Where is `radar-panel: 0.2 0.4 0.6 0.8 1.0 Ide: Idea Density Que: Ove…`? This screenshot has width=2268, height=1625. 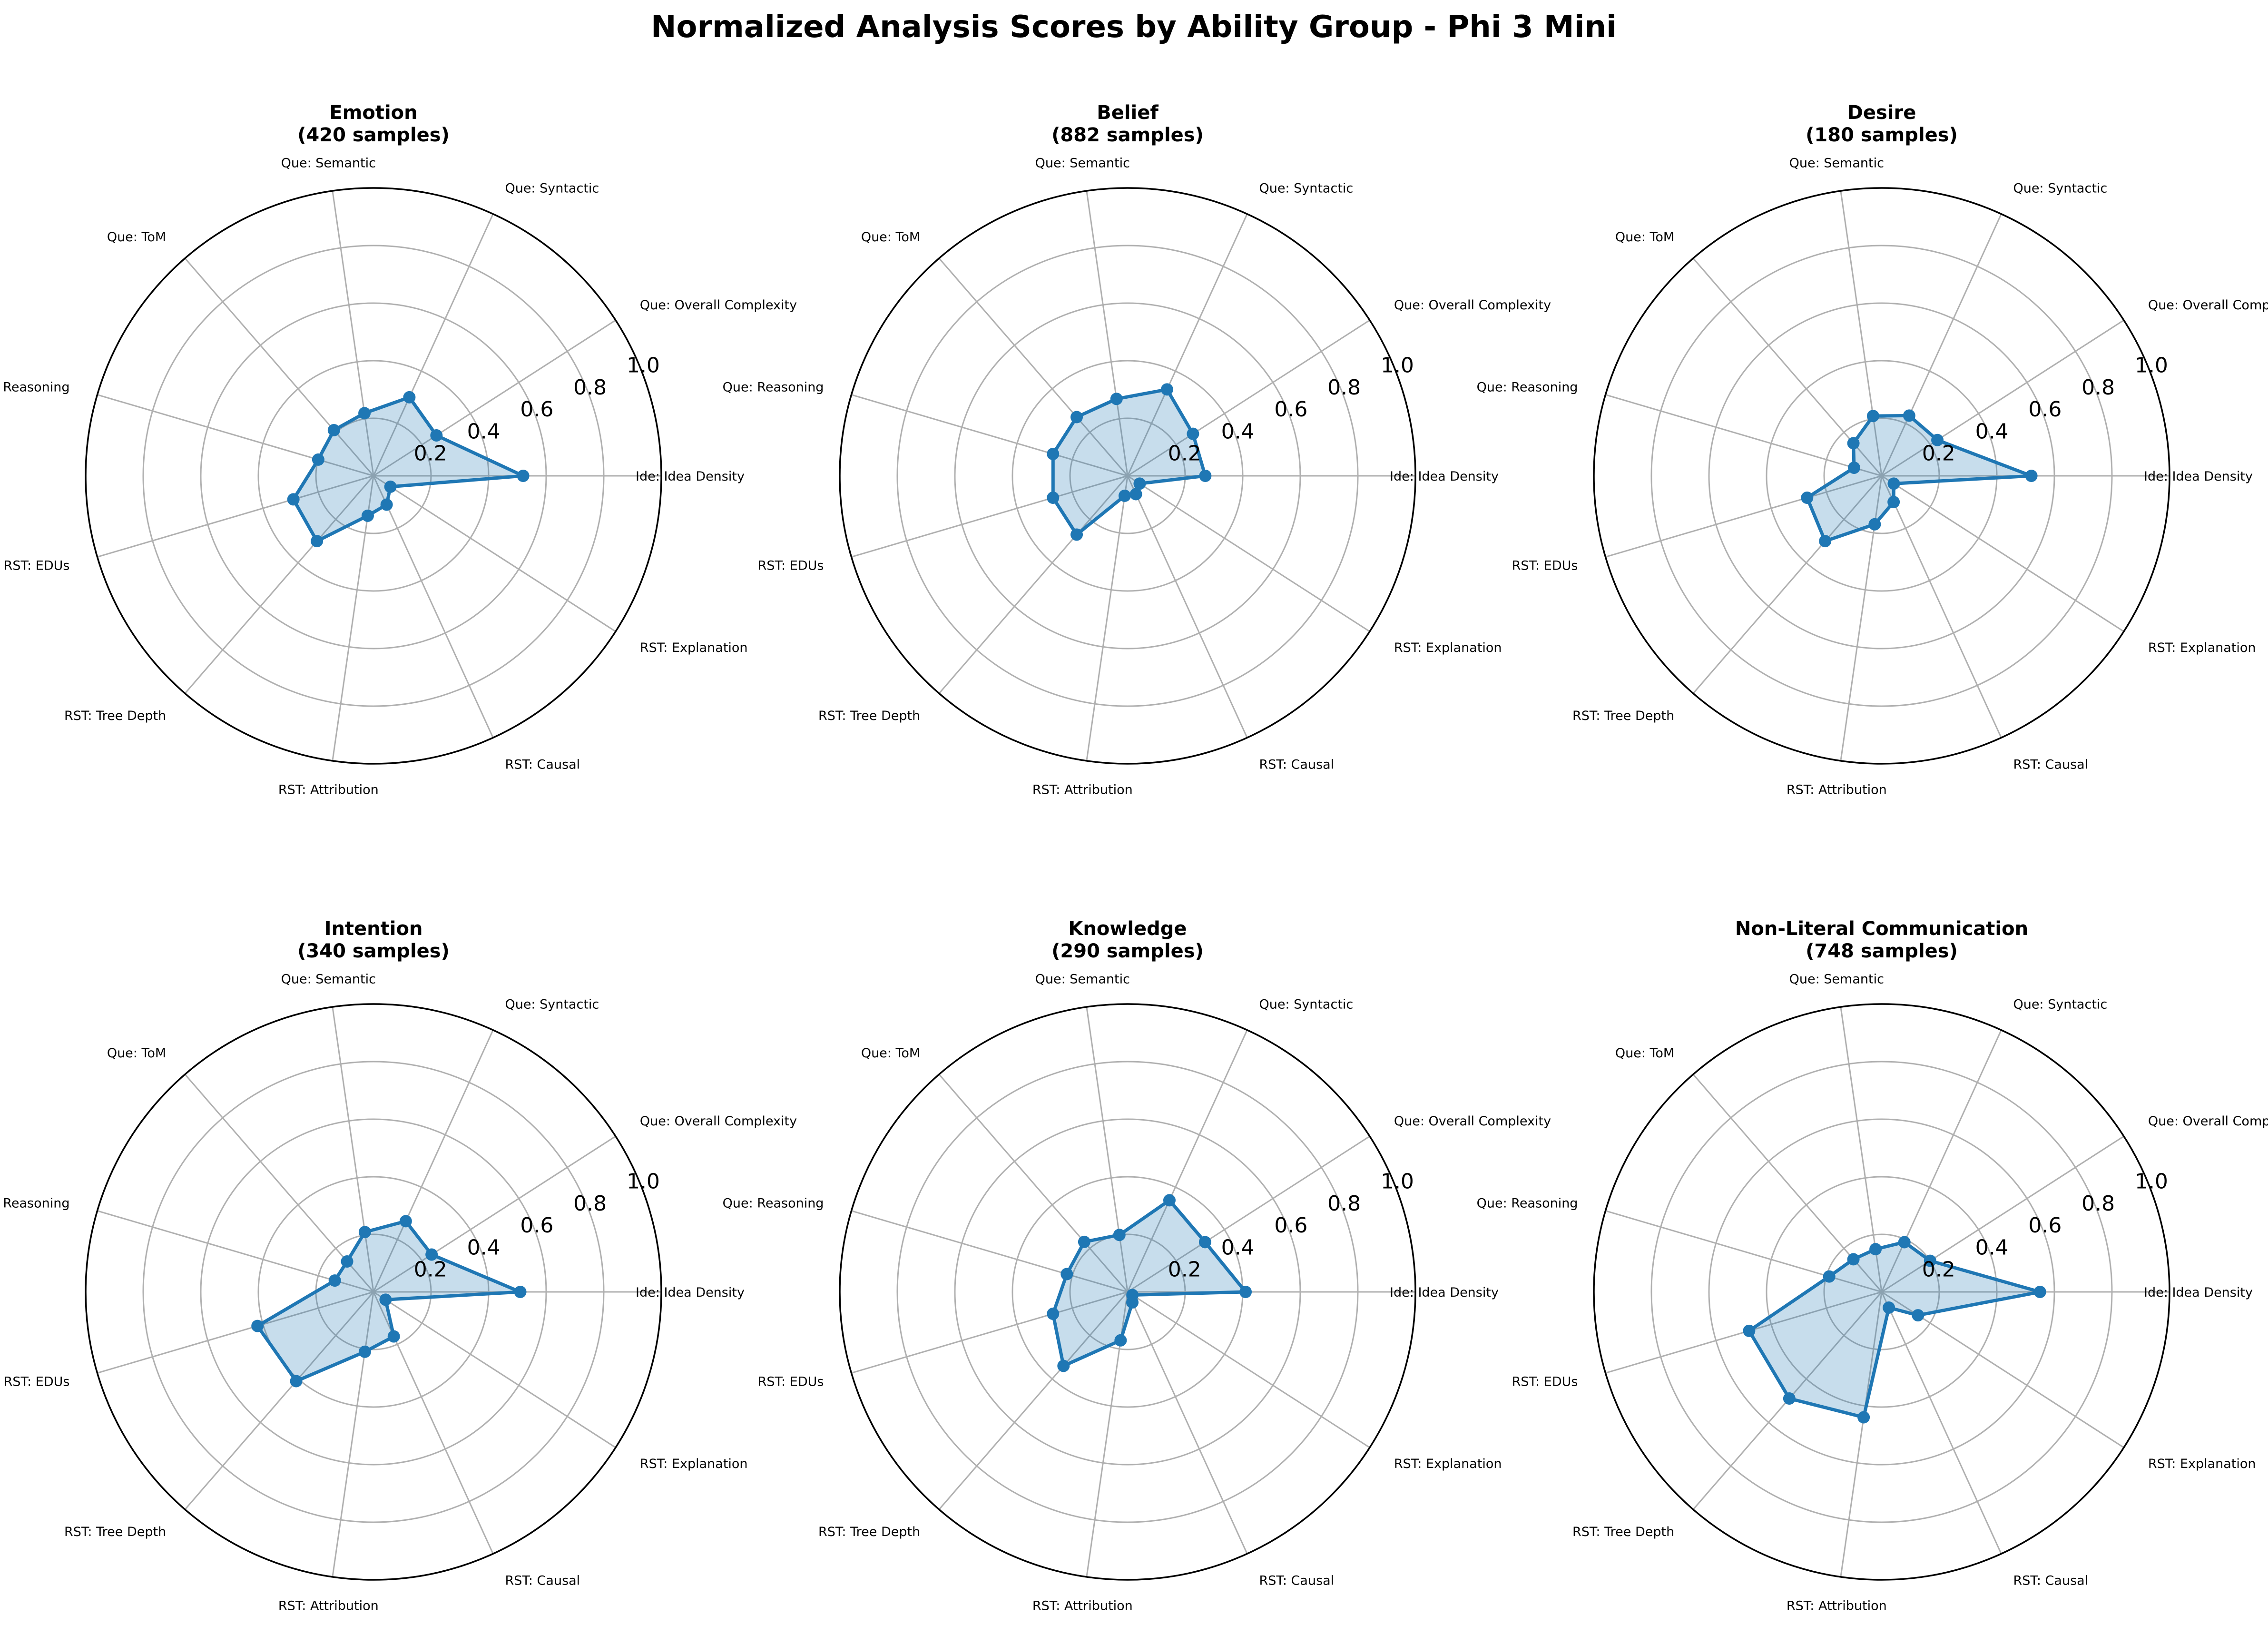
radar-panel: 0.2 0.4 0.6 0.8 1.0 Ide: Idea Density Que: Ove… is located at coordinates (1872, 450).